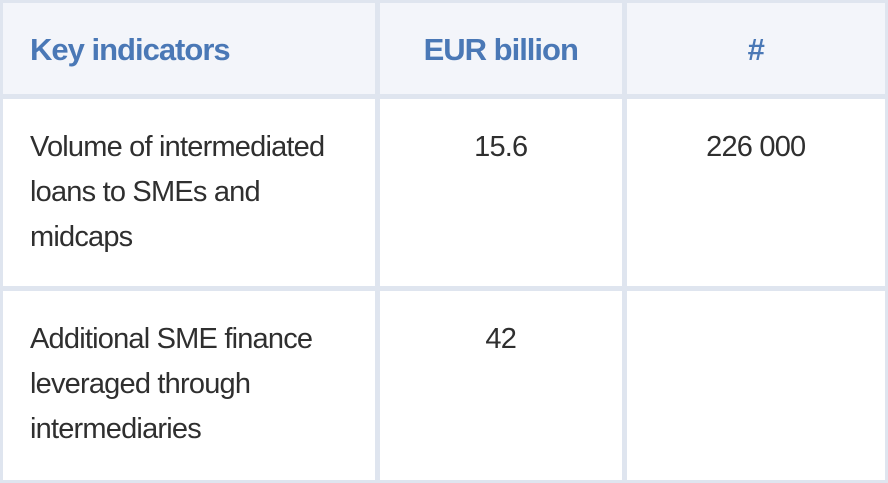 The image size is (888, 483). What do you see at coordinates (500, 192) in the screenshot?
I see `table-cell: 15.6` at bounding box center [500, 192].